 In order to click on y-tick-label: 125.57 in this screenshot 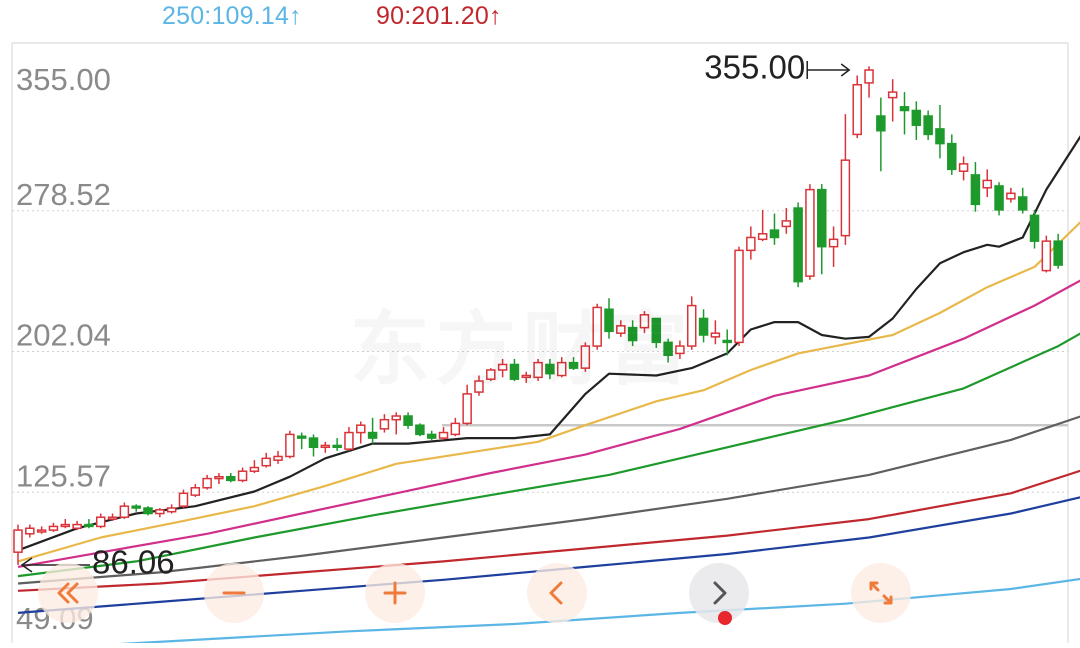, I will do `click(63, 475)`.